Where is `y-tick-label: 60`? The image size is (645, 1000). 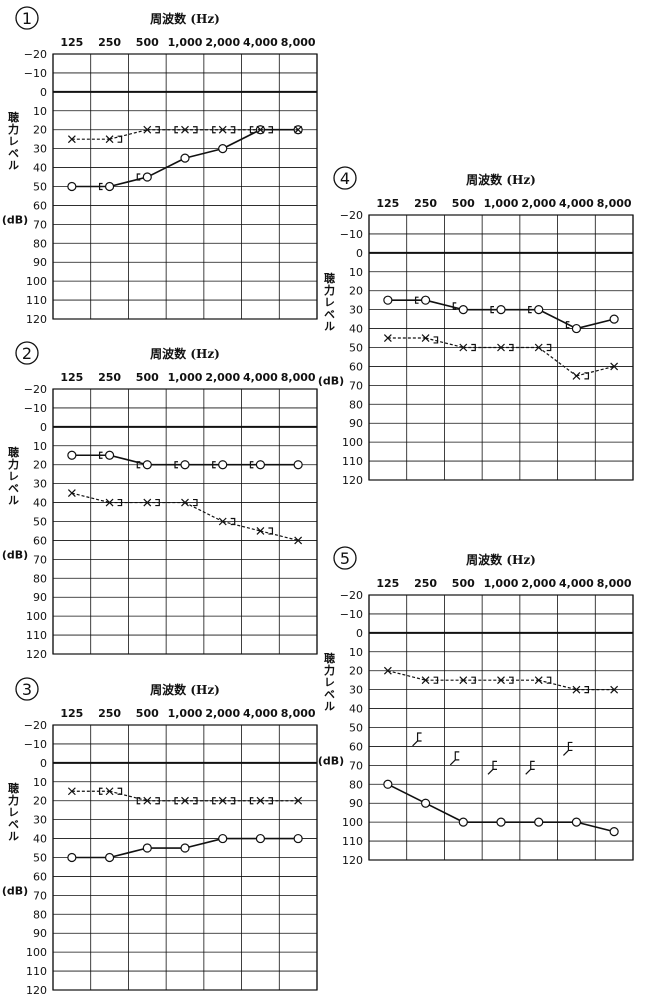 y-tick-label: 60 is located at coordinates (40, 540).